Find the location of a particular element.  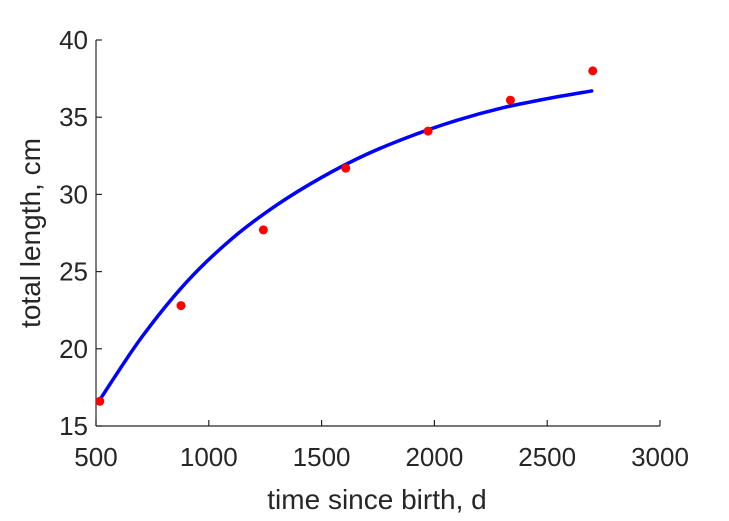

y-tick-label: 20 is located at coordinates (73, 349).